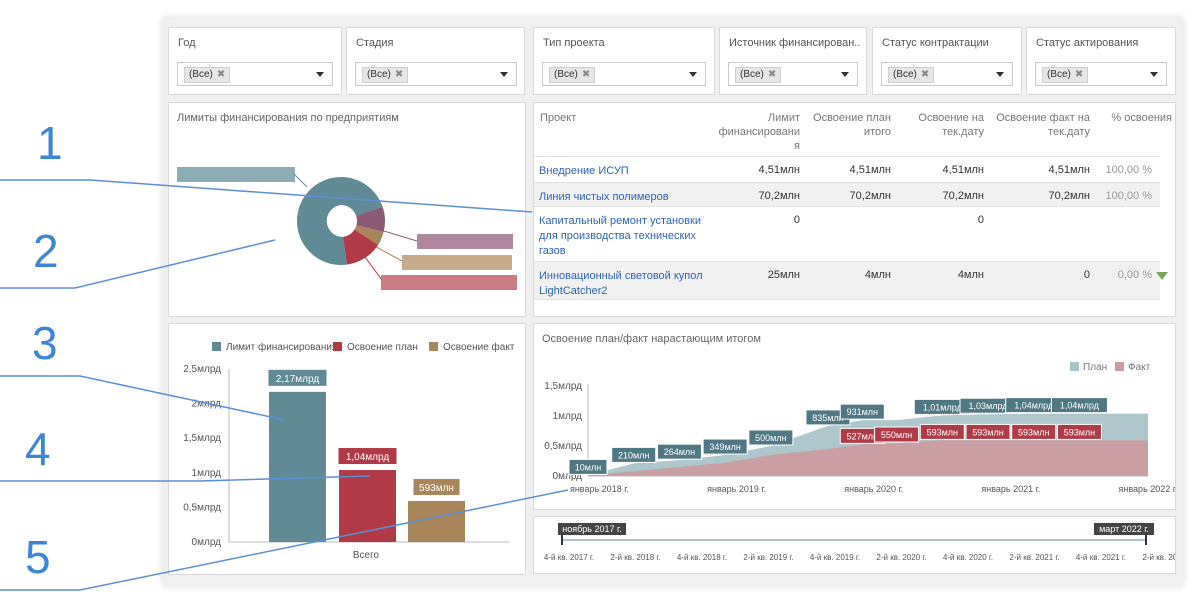 This screenshot has height=603, width=1200. Describe the element at coordinates (847, 307) in the screenshot. I see `table-row` at that location.